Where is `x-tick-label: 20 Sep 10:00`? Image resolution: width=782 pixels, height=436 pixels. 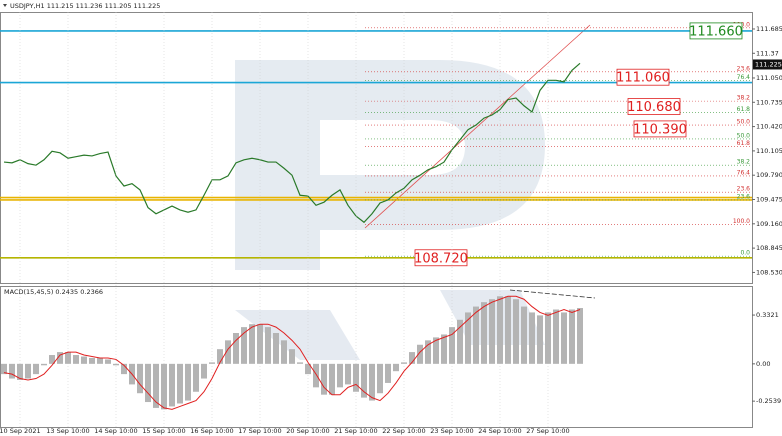 x-tick-label: 20 Sep 10:00 is located at coordinates (307, 431).